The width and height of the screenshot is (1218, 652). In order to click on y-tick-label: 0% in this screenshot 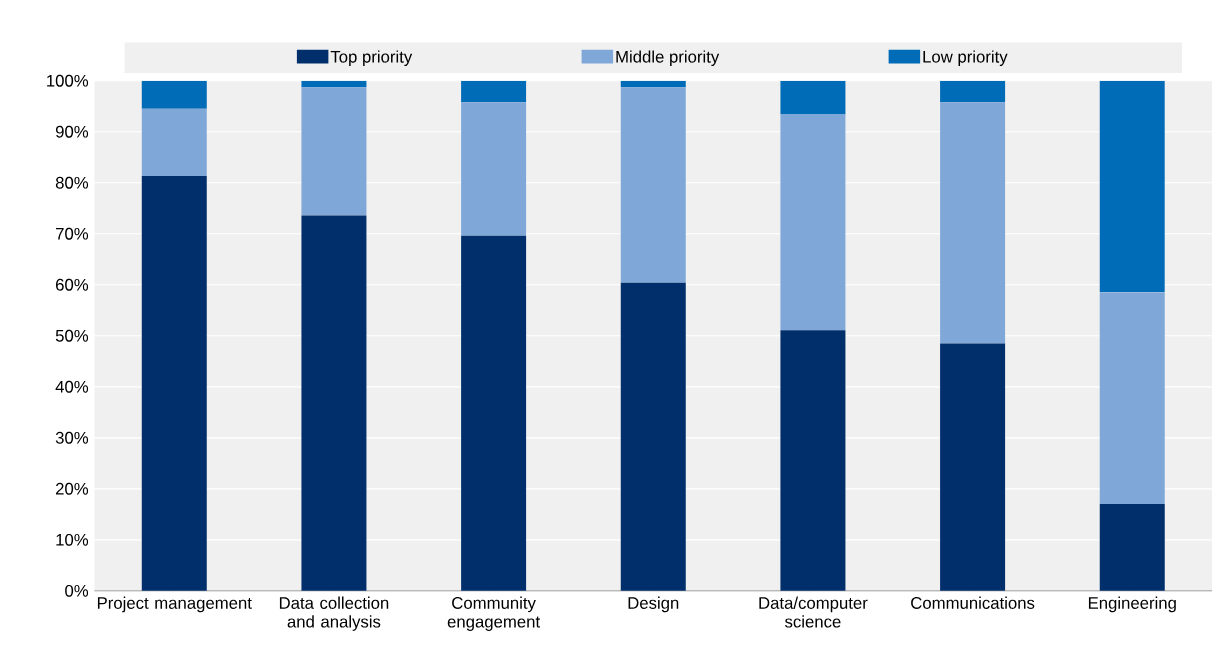, I will do `click(77, 590)`.